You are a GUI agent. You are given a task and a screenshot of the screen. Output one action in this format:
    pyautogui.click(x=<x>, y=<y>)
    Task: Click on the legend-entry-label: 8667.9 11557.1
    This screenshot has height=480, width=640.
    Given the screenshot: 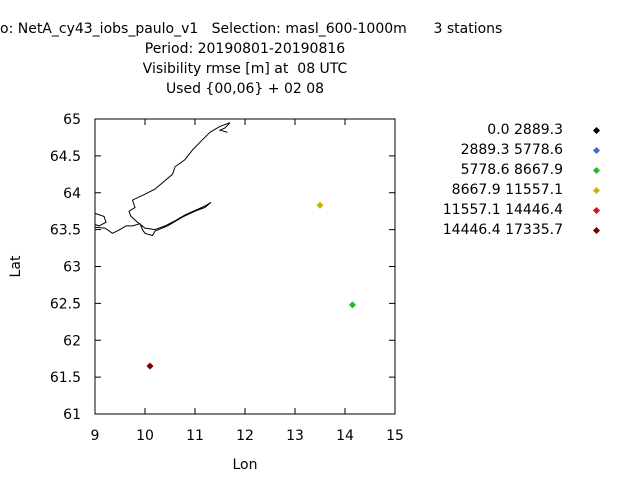 What is the action you would take?
    pyautogui.click(x=507, y=190)
    